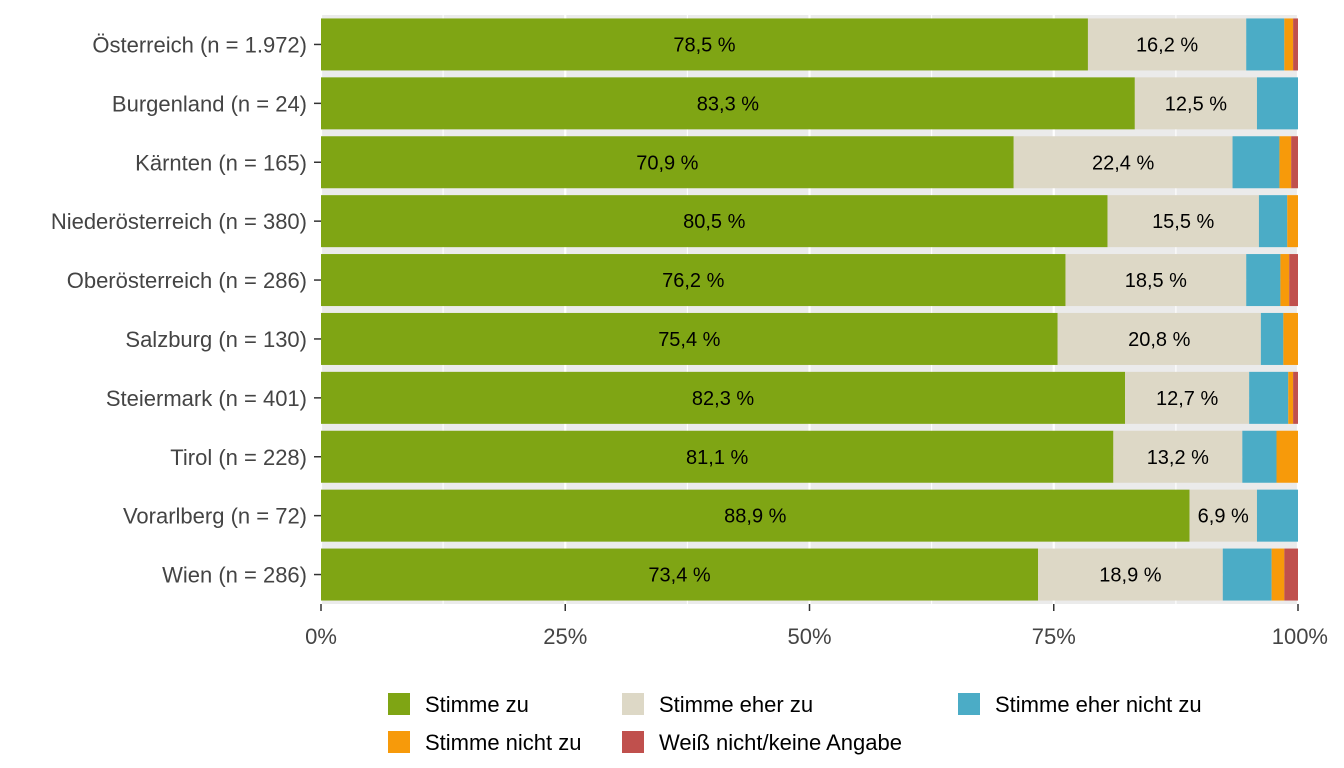  I want to click on data-label: 12,7 %, so click(1187, 399).